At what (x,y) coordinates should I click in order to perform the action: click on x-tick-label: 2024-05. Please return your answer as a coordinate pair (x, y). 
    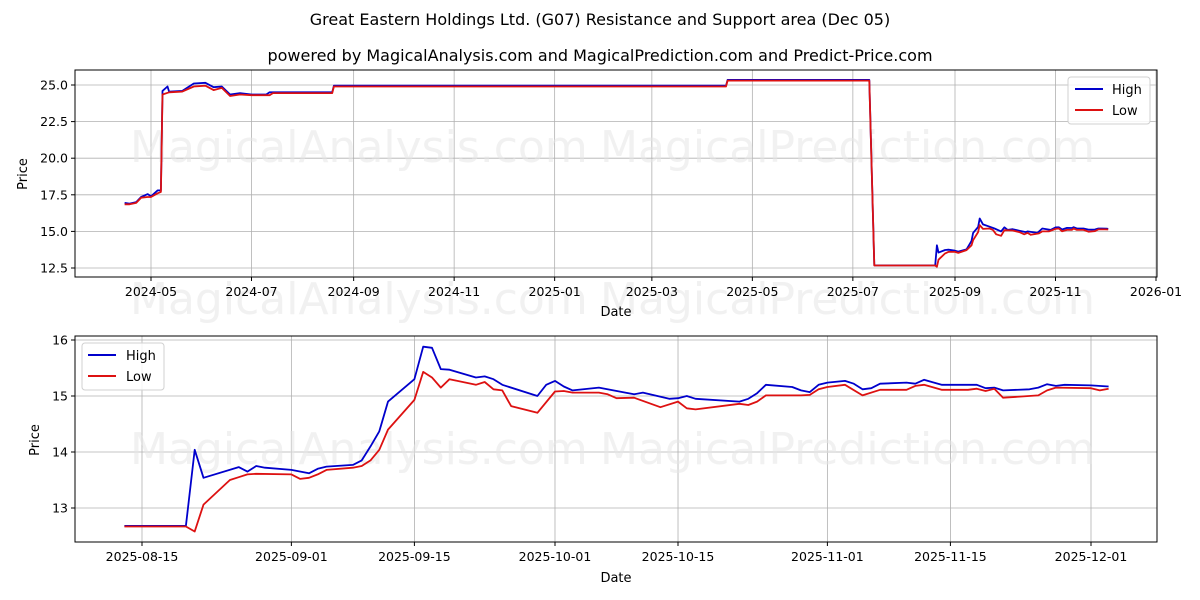
    Looking at the image, I should click on (151, 291).